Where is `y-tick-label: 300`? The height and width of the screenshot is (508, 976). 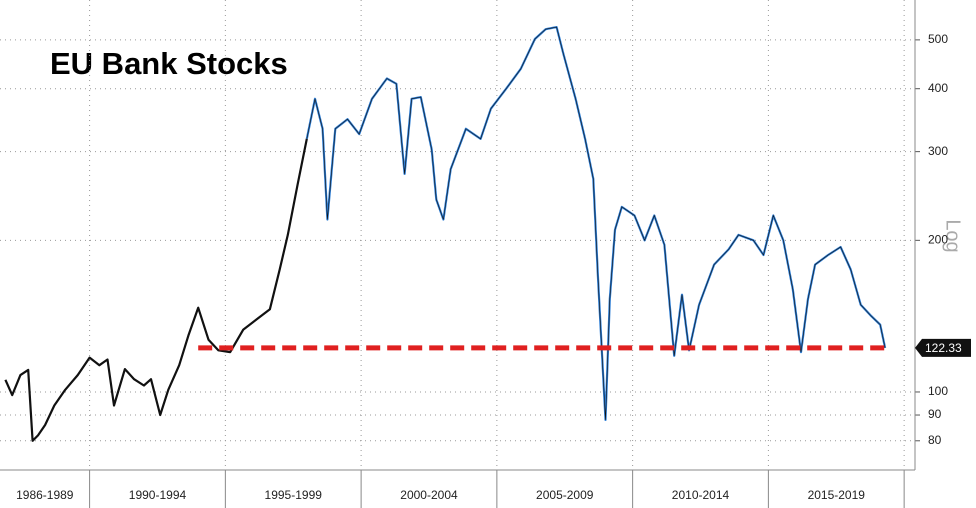 y-tick-label: 300 is located at coordinates (938, 151).